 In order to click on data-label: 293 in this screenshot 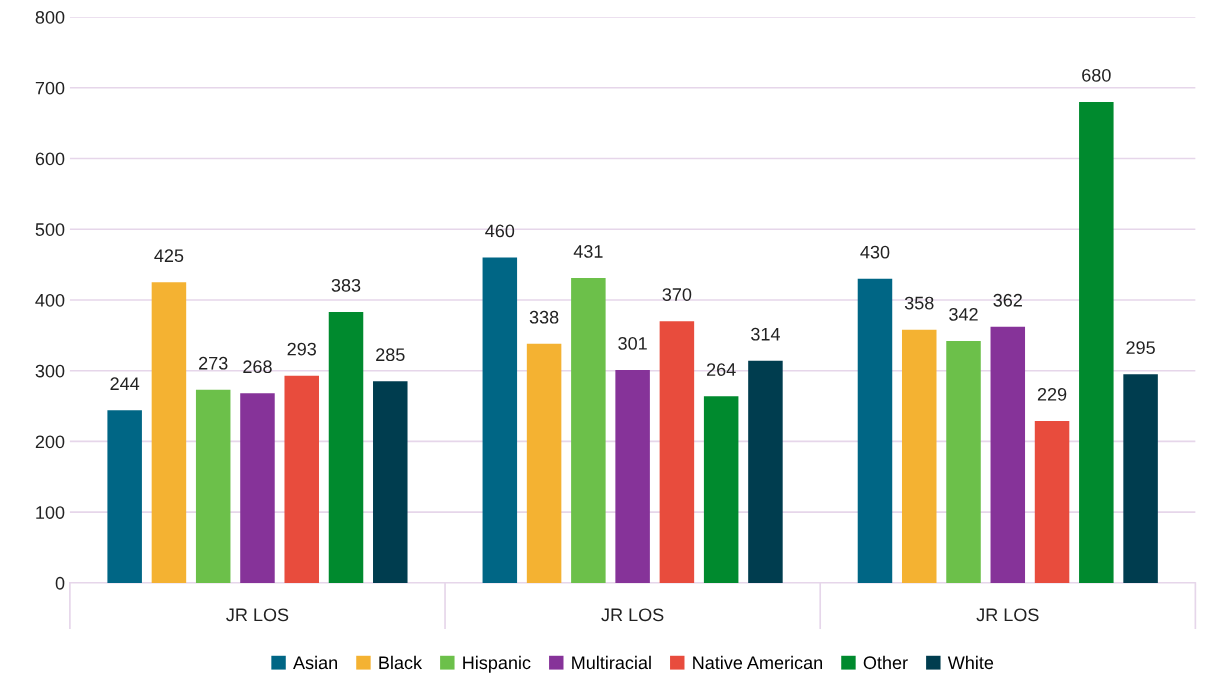, I will do `click(302, 349)`.